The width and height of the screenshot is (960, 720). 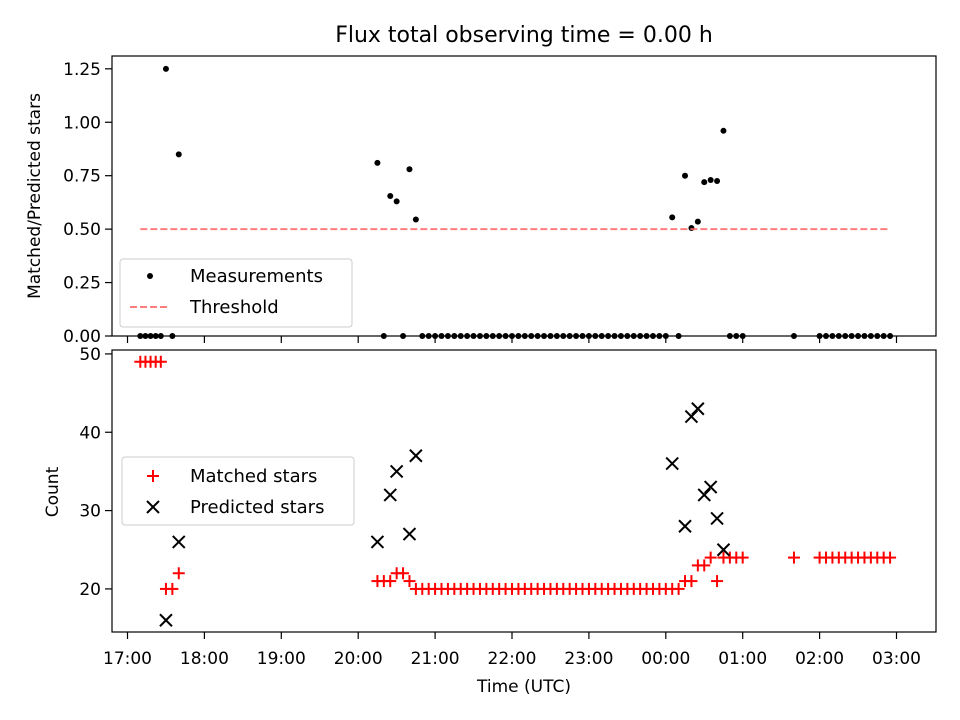 I want to click on y-tick-label: 1.25, so click(x=82, y=70).